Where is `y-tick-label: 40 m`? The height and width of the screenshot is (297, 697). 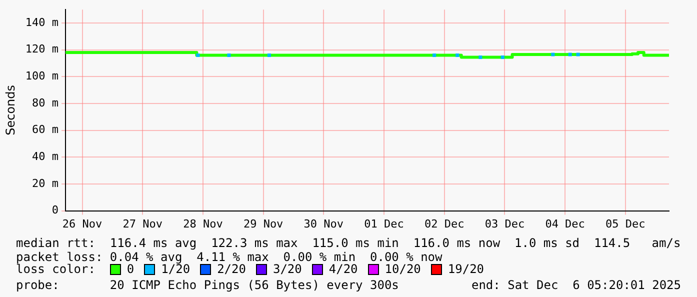
y-tick-label: 40 m is located at coordinates (45, 157).